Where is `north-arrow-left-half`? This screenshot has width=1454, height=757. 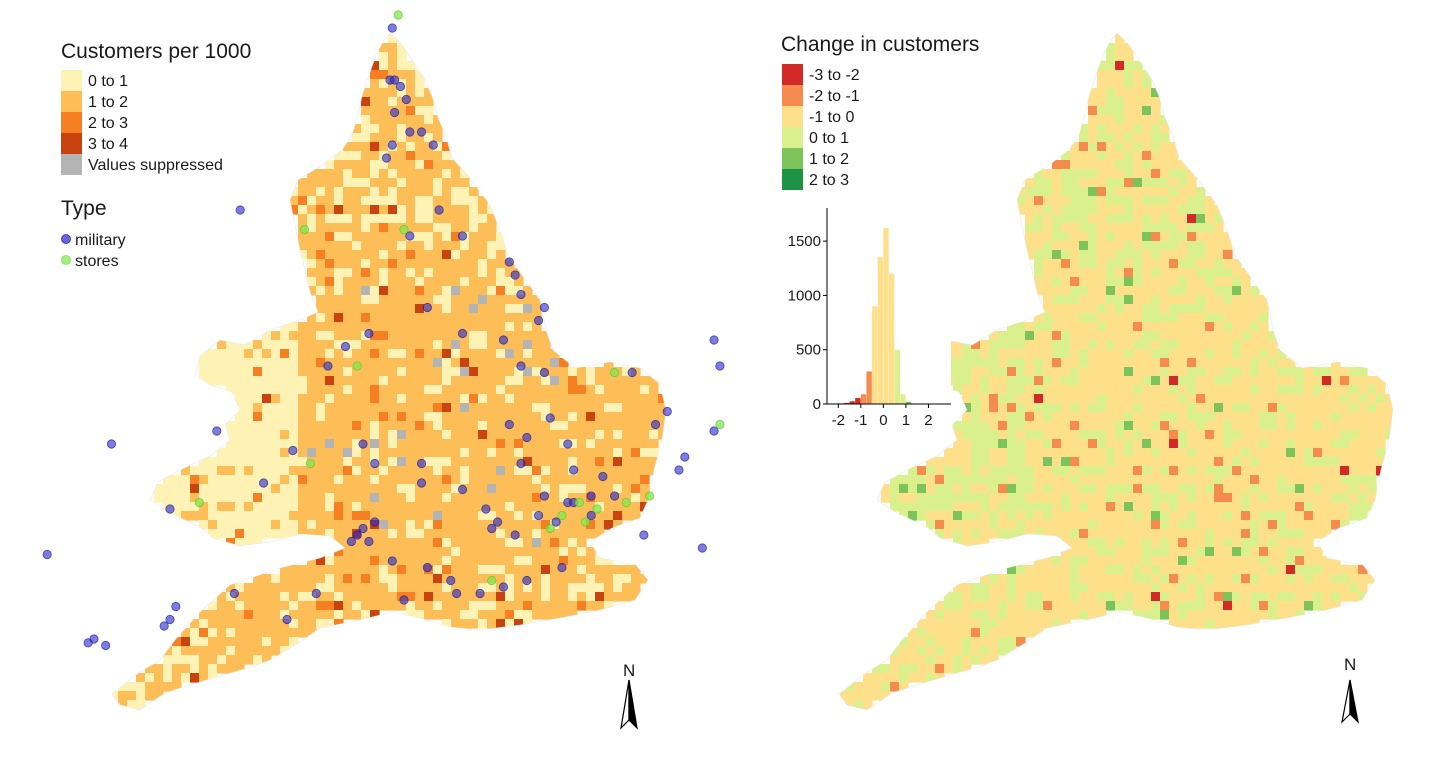
north-arrow-left-half is located at coordinates (625, 704).